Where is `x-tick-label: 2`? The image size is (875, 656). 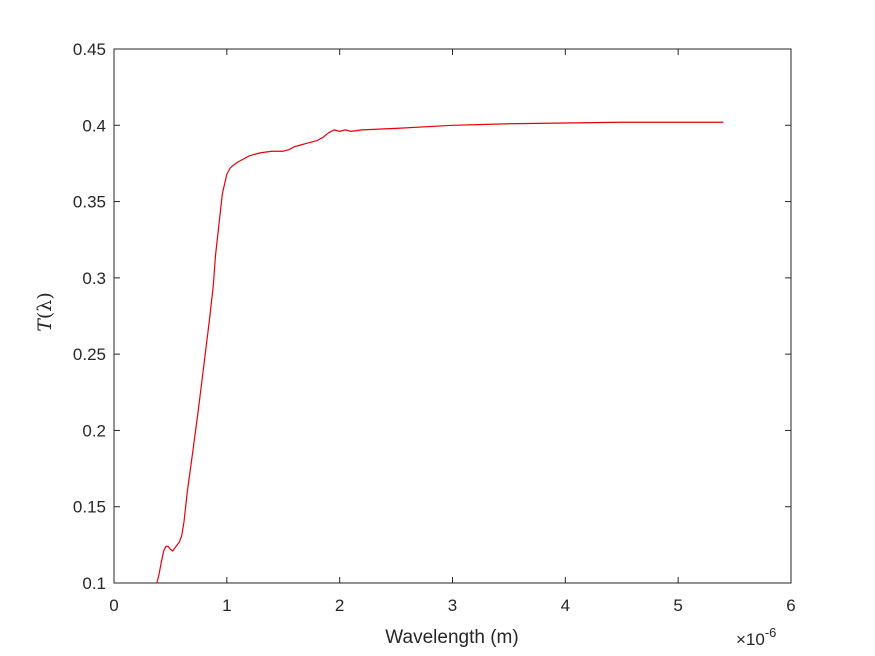 x-tick-label: 2 is located at coordinates (339, 605).